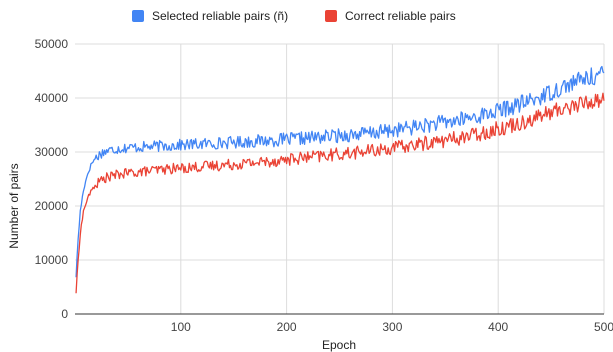 The image size is (613, 352). What do you see at coordinates (181, 327) in the screenshot?
I see `x-tick-label: 100` at bounding box center [181, 327].